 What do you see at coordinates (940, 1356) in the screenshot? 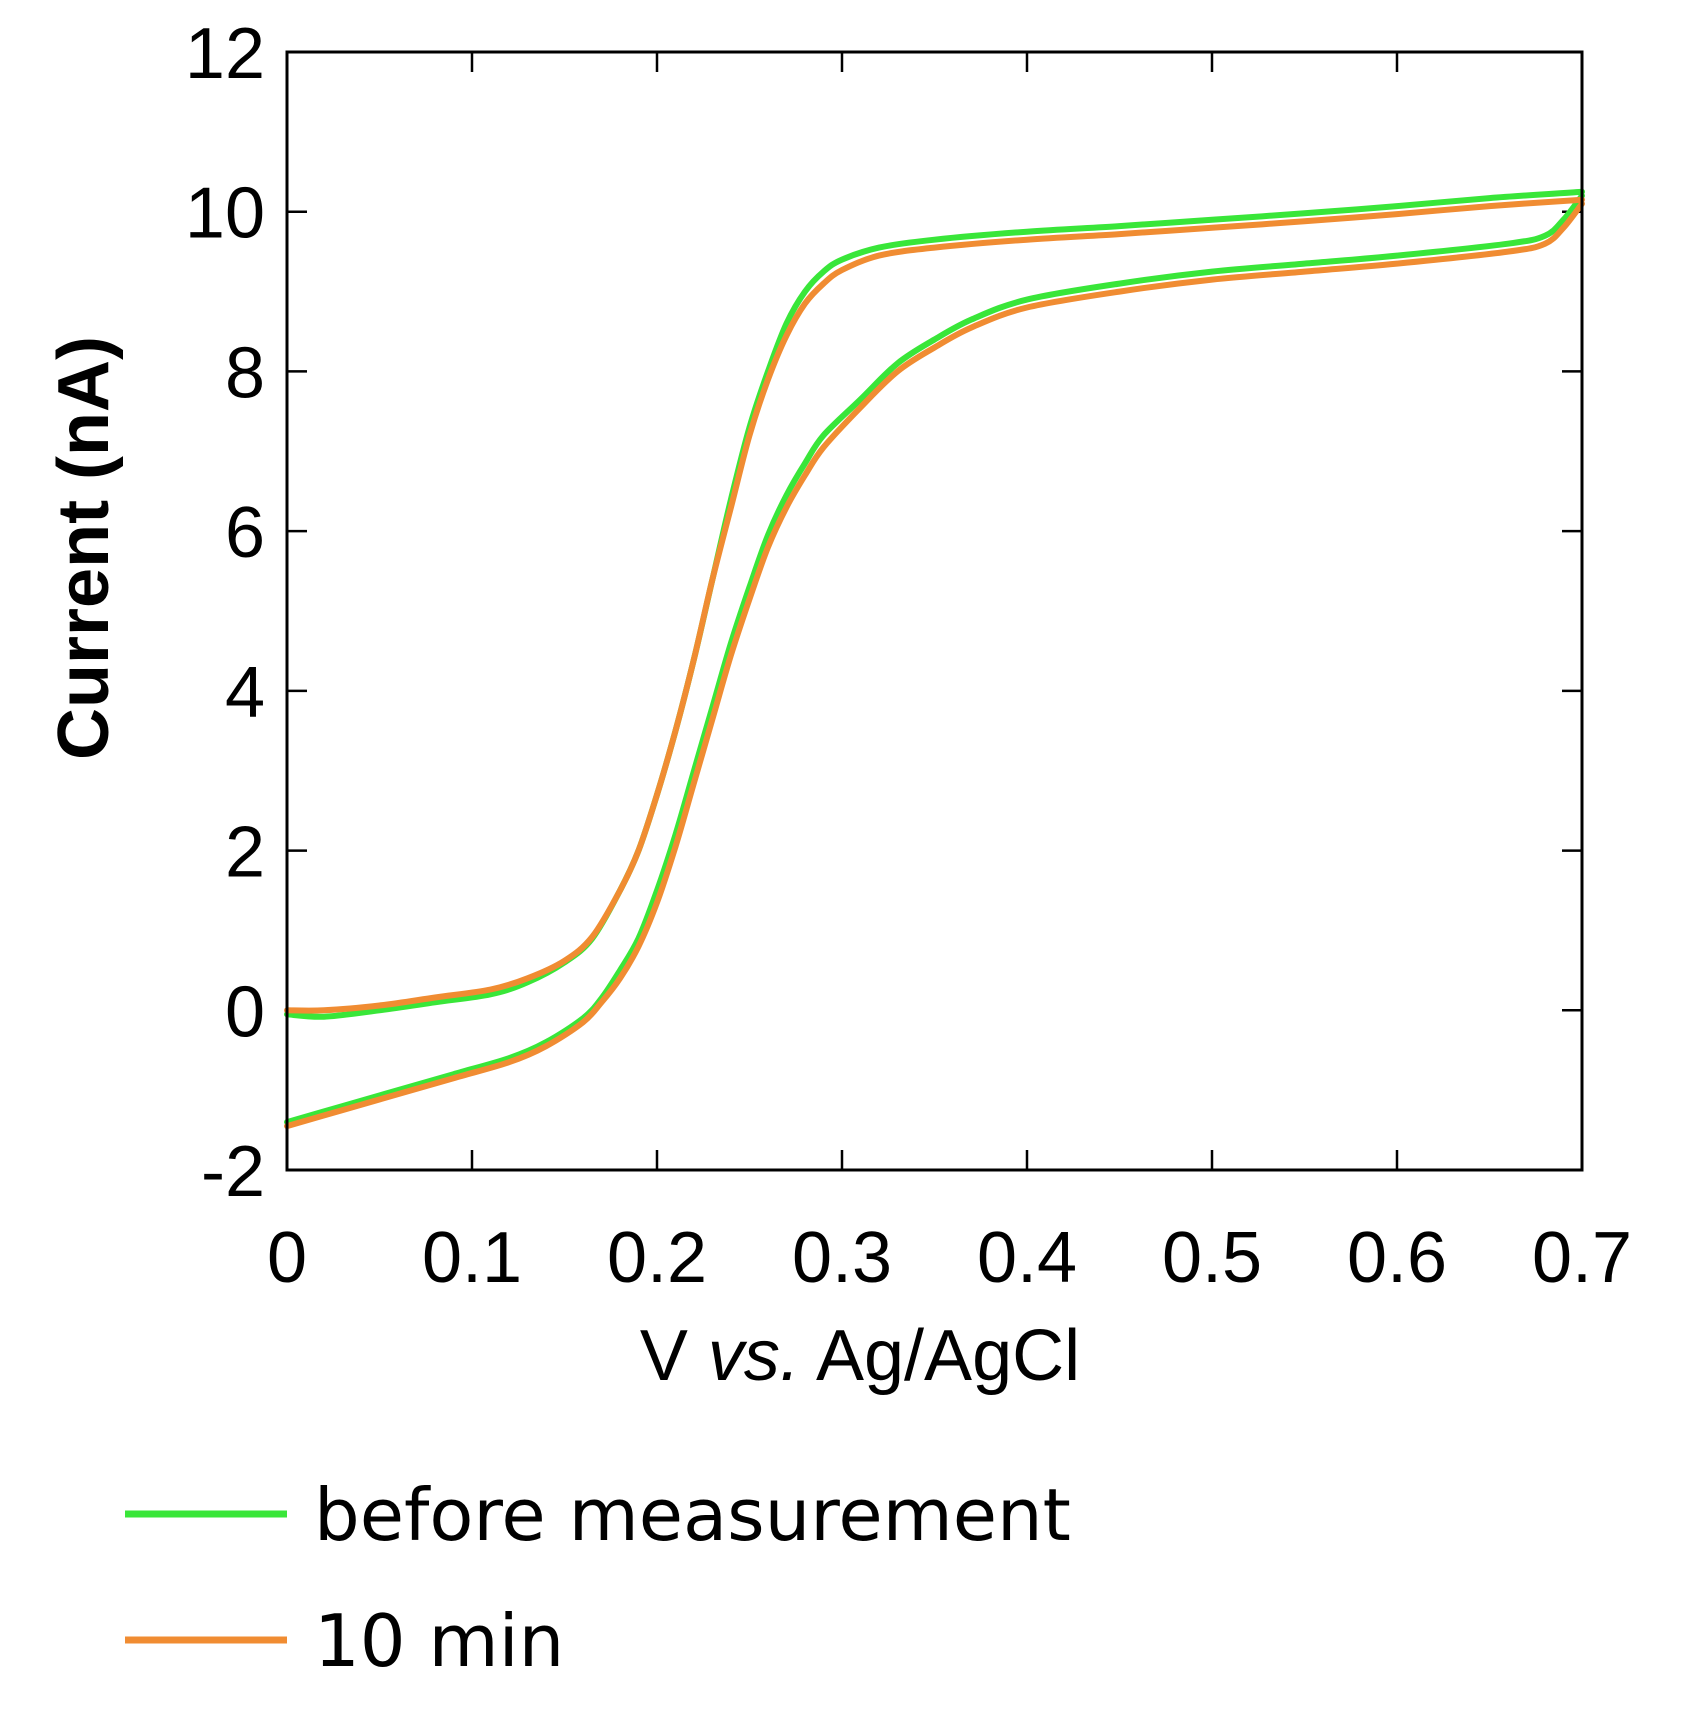
I see `x-axis-title-post: Ag/AgCl` at bounding box center [940, 1356].